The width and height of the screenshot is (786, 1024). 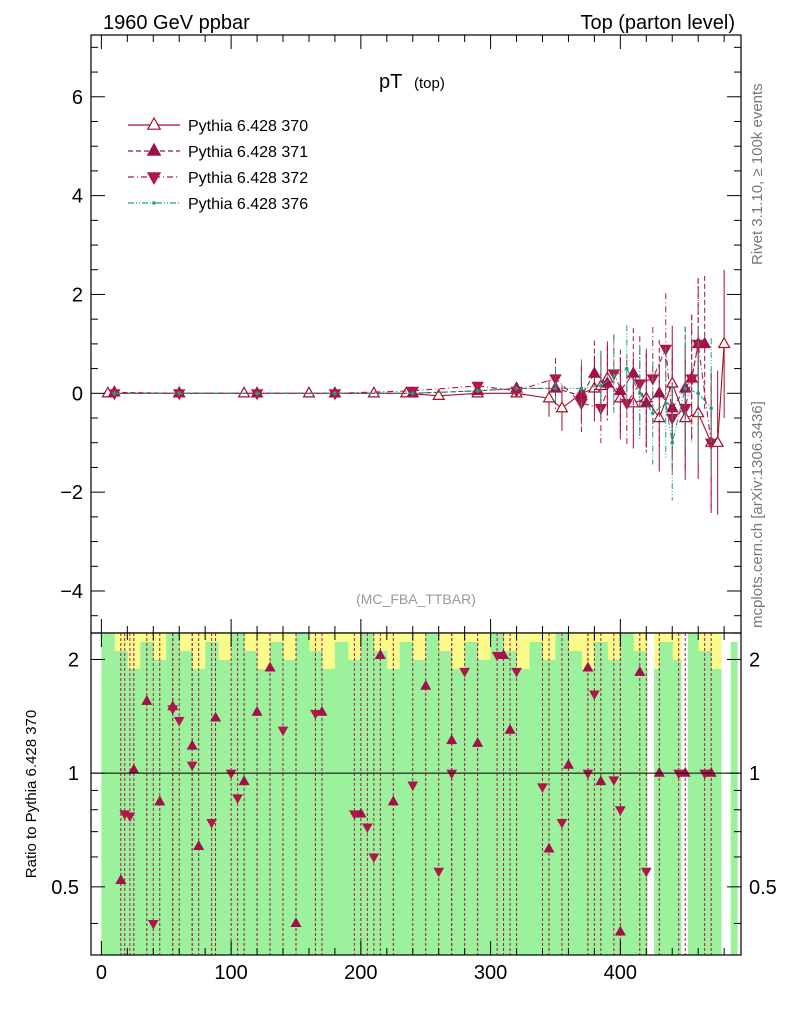 I want to click on x-tick-label: 0, so click(x=101, y=973).